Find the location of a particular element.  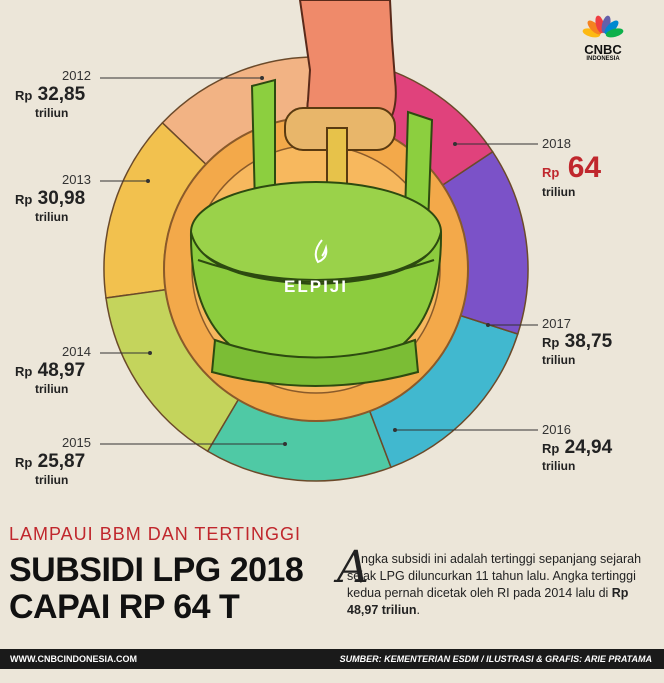

headline-line-2: CAPAI RP 64 T is located at coordinates (124, 607).